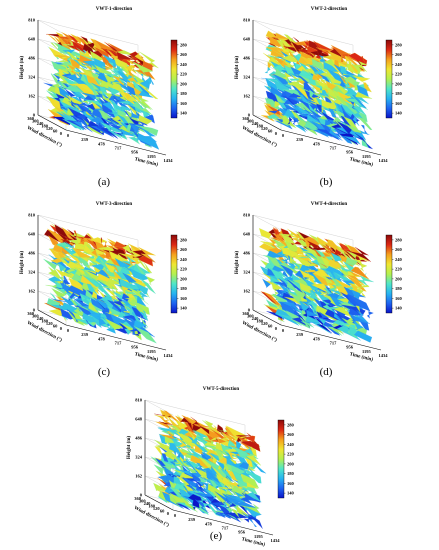 The width and height of the screenshot is (439, 550). What do you see at coordinates (291, 424) in the screenshot?
I see `colorbar-tick-label: 280` at bounding box center [291, 424].